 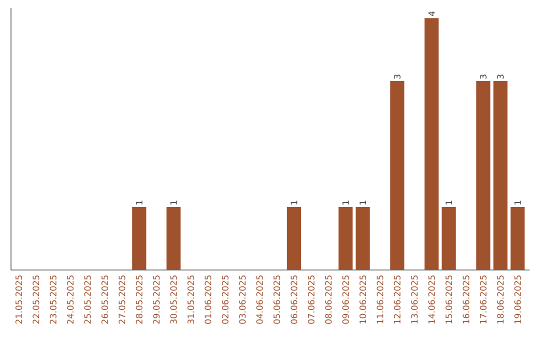 I want to click on x-tick-label: 25.05.2025, so click(x=87, y=299).